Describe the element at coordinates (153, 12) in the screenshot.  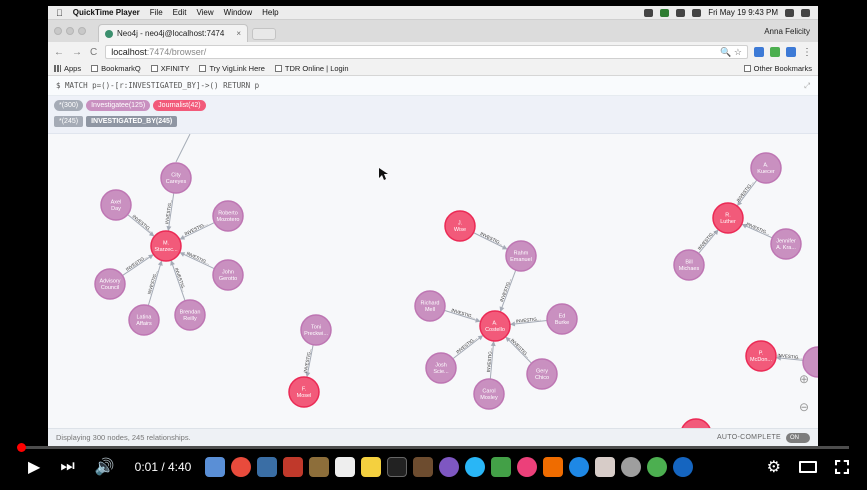
I see `menu-file: File` at that location.